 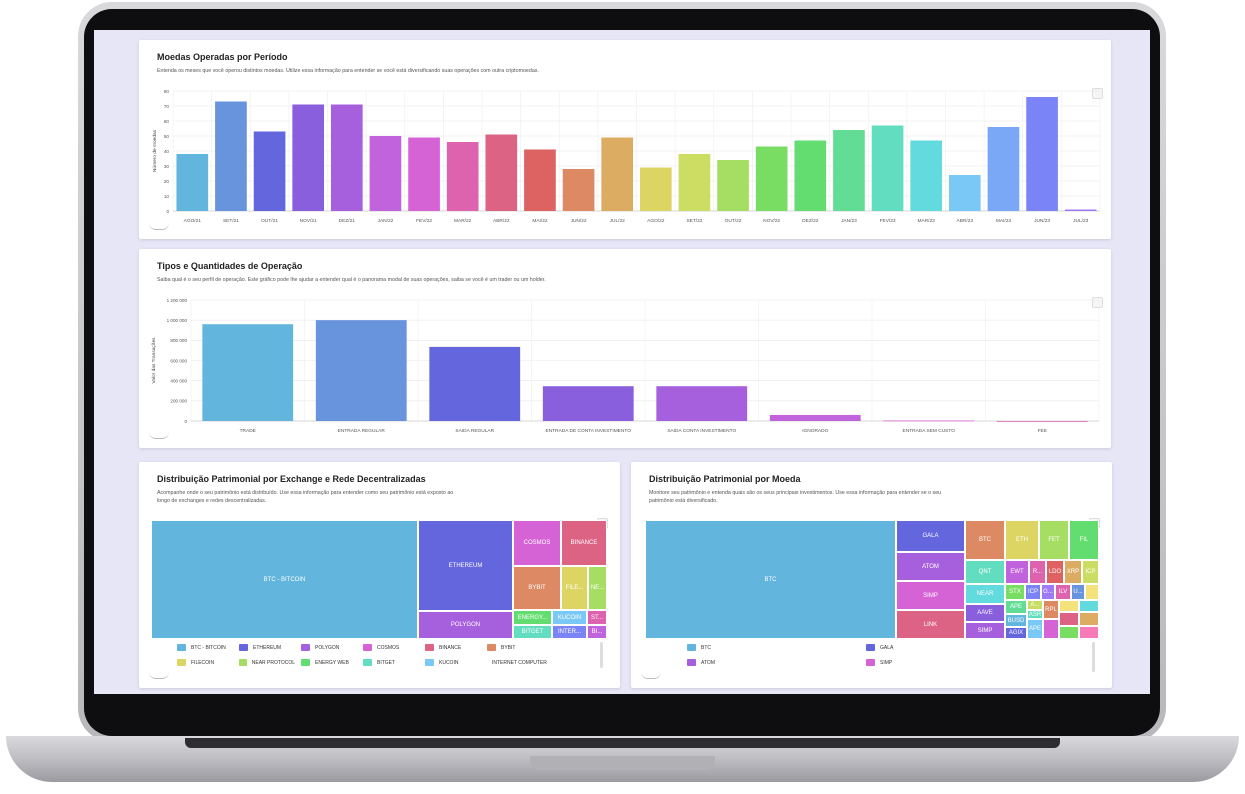 I want to click on x-tick-label: NOV/21, so click(x=308, y=221).